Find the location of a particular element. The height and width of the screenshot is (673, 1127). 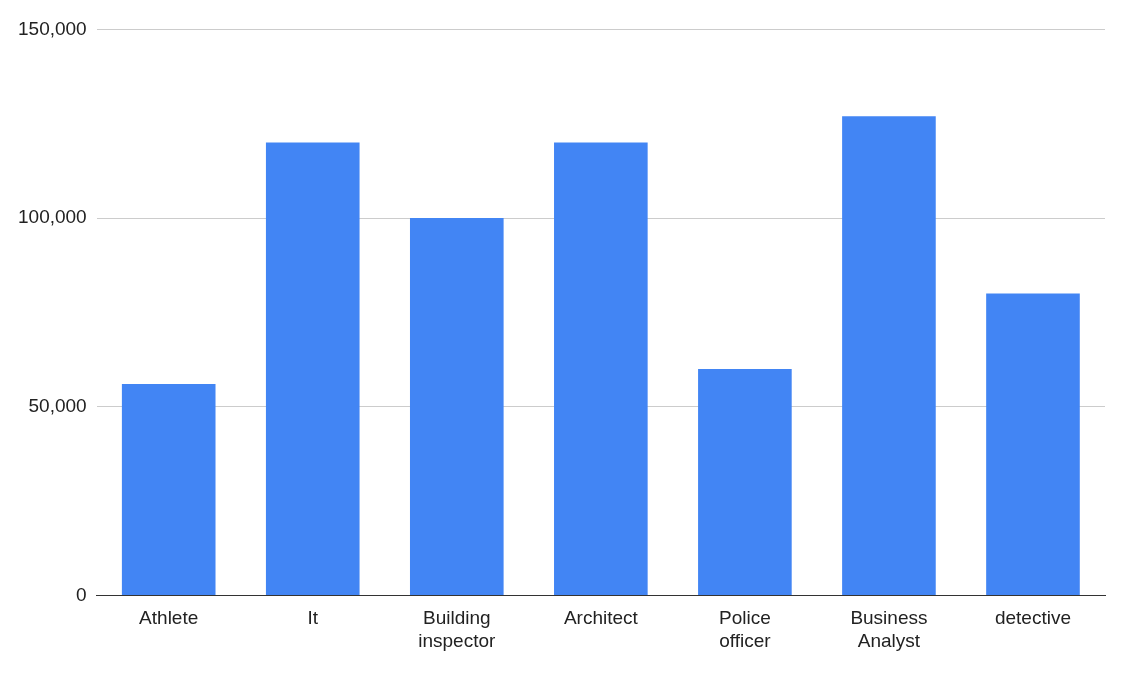

x-tick-label: Building inspector is located at coordinates (457, 629).